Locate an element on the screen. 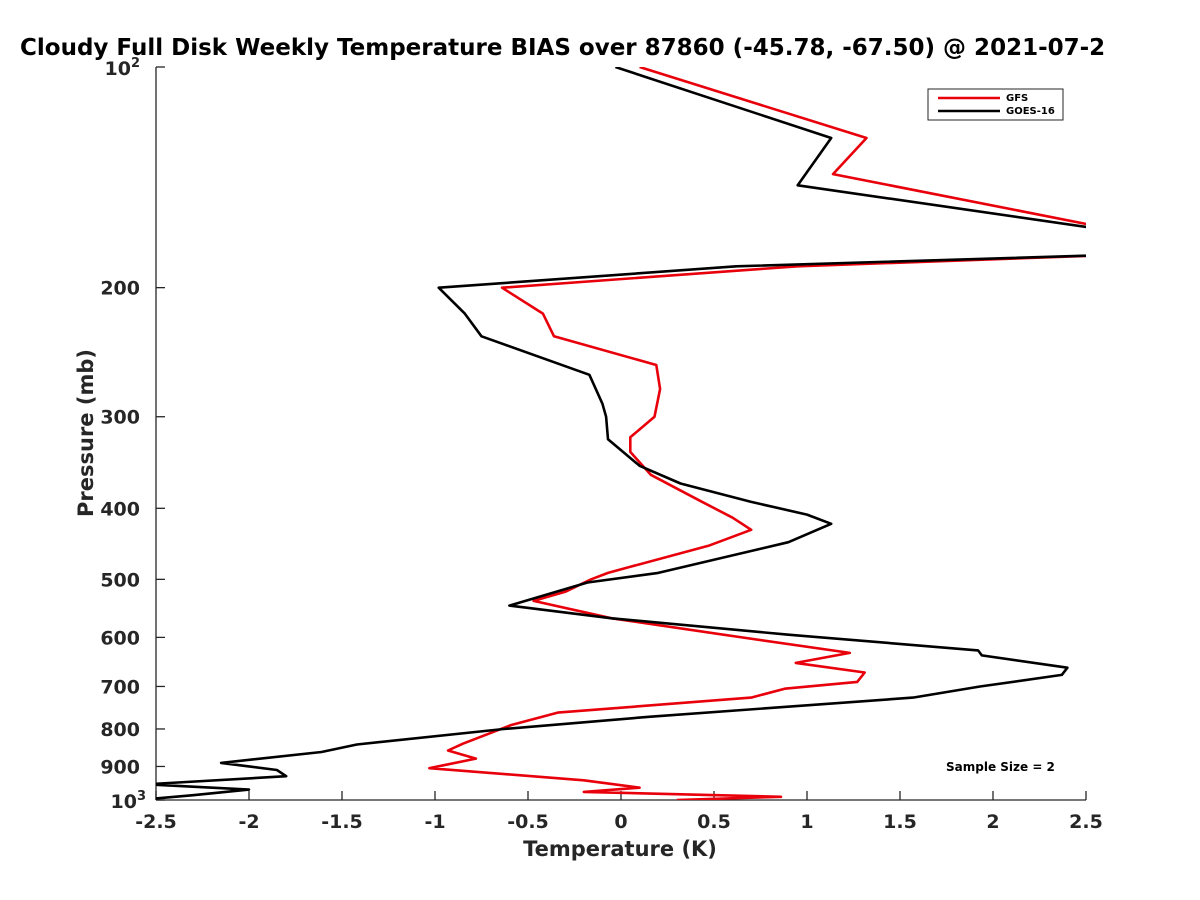 The image size is (1200, 900). sample-size-annotation: Sample Size = 2 is located at coordinates (1000, 767).